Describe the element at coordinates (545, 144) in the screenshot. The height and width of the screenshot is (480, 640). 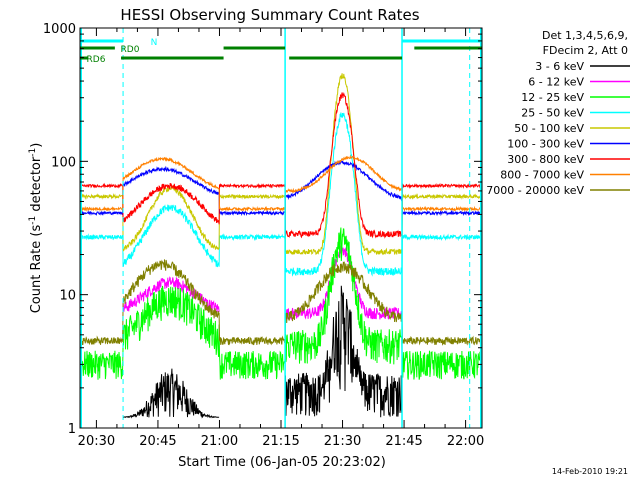
I see `legend-label: 100 - 300 keV` at that location.